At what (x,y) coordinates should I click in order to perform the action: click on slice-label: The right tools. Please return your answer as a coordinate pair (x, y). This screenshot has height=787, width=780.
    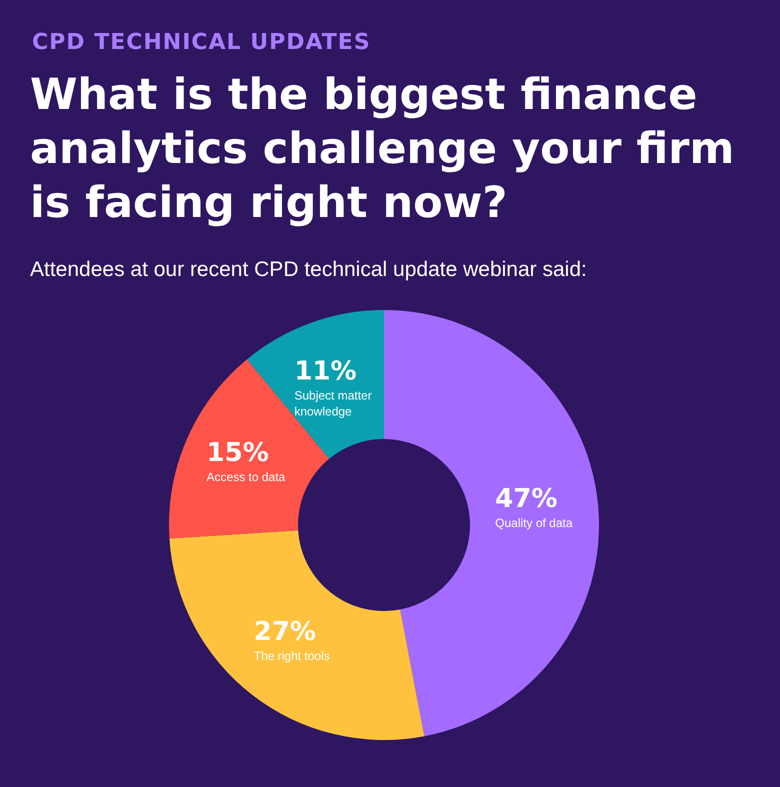
    Looking at the image, I should click on (292, 655).